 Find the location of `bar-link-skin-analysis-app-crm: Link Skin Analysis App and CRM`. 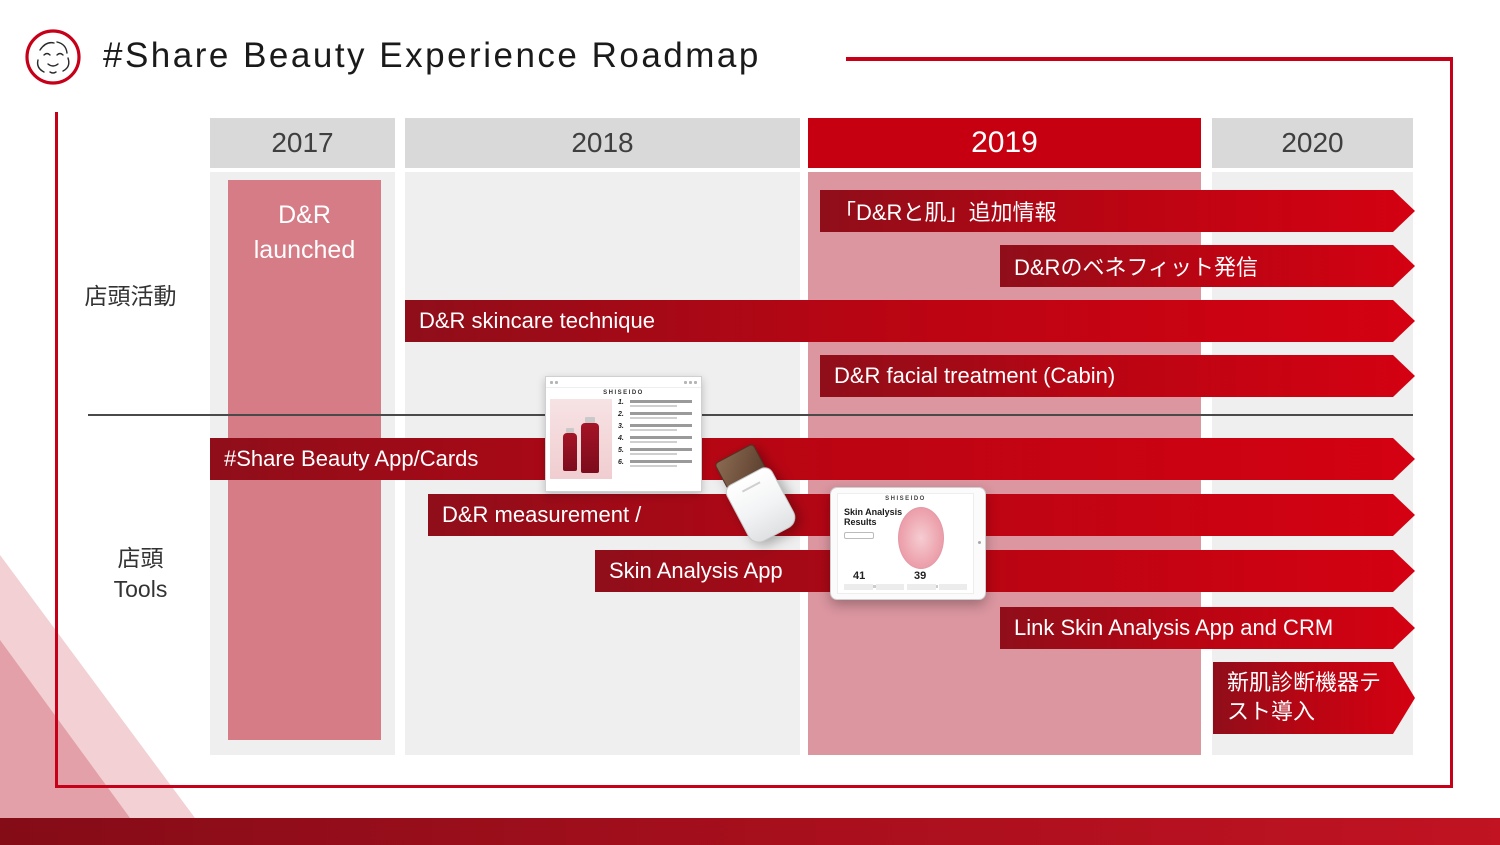

bar-link-skin-analysis-app-crm: Link Skin Analysis App and CRM is located at coordinates (1207, 628).